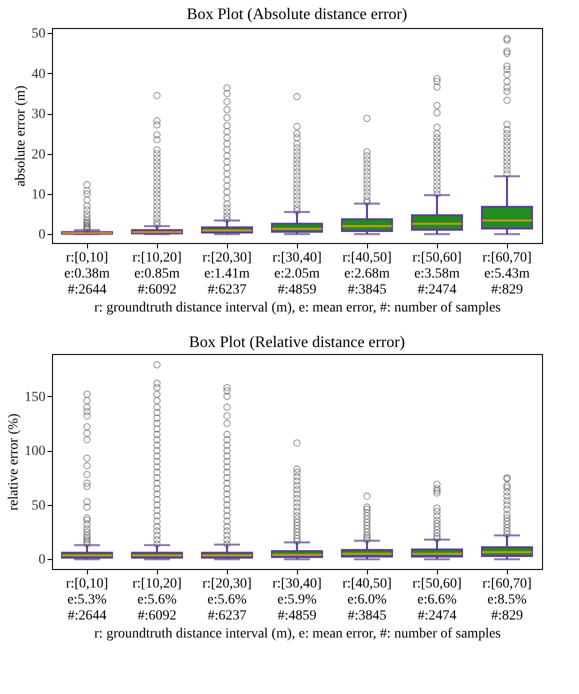 This screenshot has width=579, height=694. I want to click on x-tick-label: r:[60,70] e:5.43m #:829, so click(507, 274).